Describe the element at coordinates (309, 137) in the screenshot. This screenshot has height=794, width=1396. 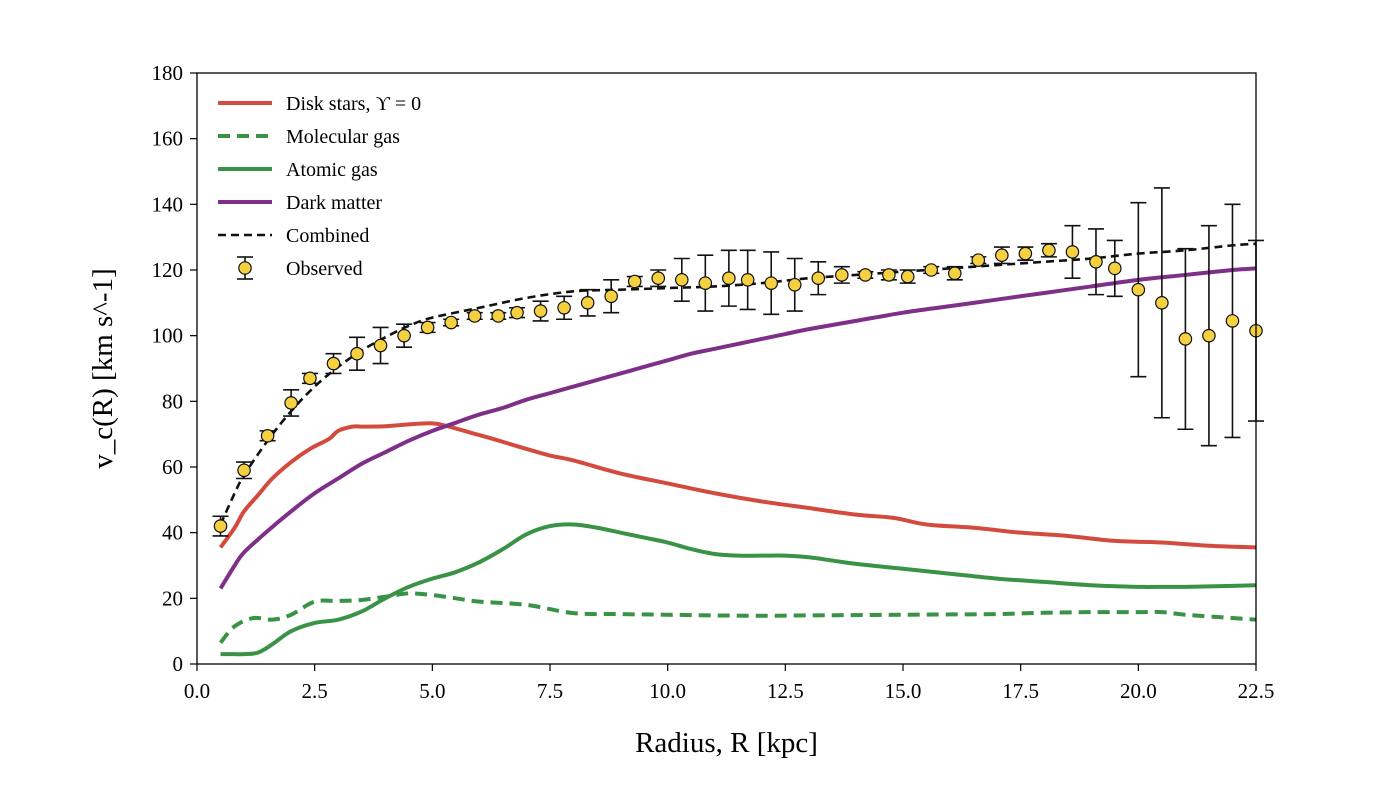
I see `legend-entry-molecular-gas: Molecular gas` at that location.